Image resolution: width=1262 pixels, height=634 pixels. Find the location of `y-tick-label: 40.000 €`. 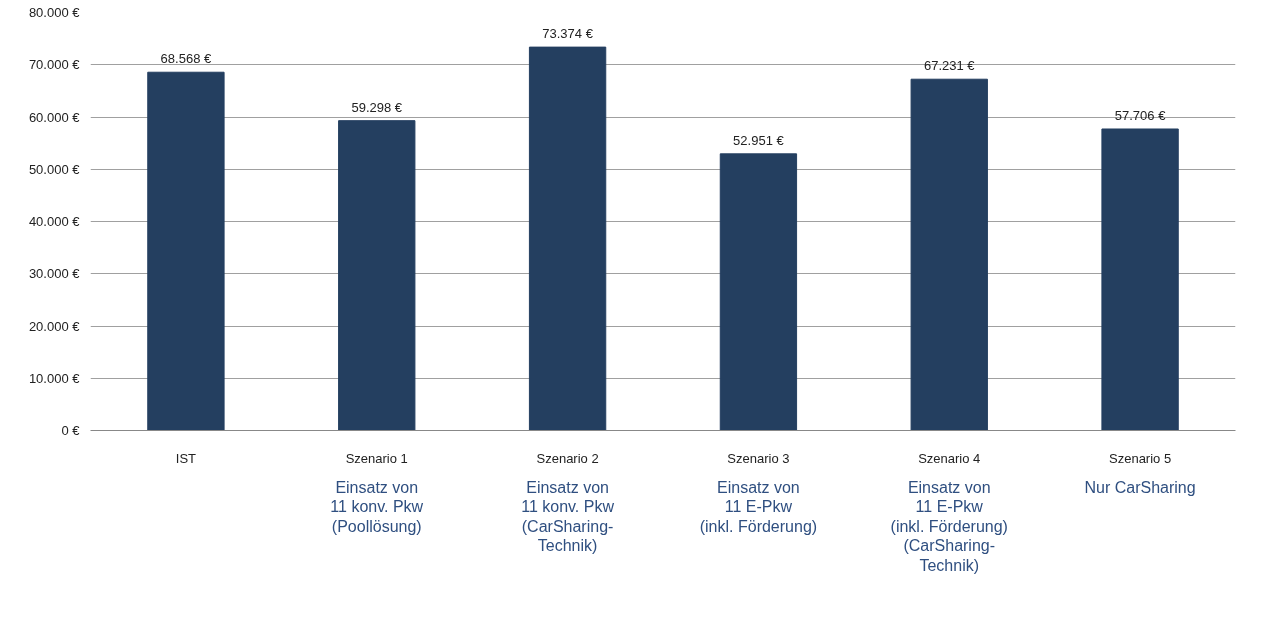

y-tick-label: 40.000 € is located at coordinates (54, 221).